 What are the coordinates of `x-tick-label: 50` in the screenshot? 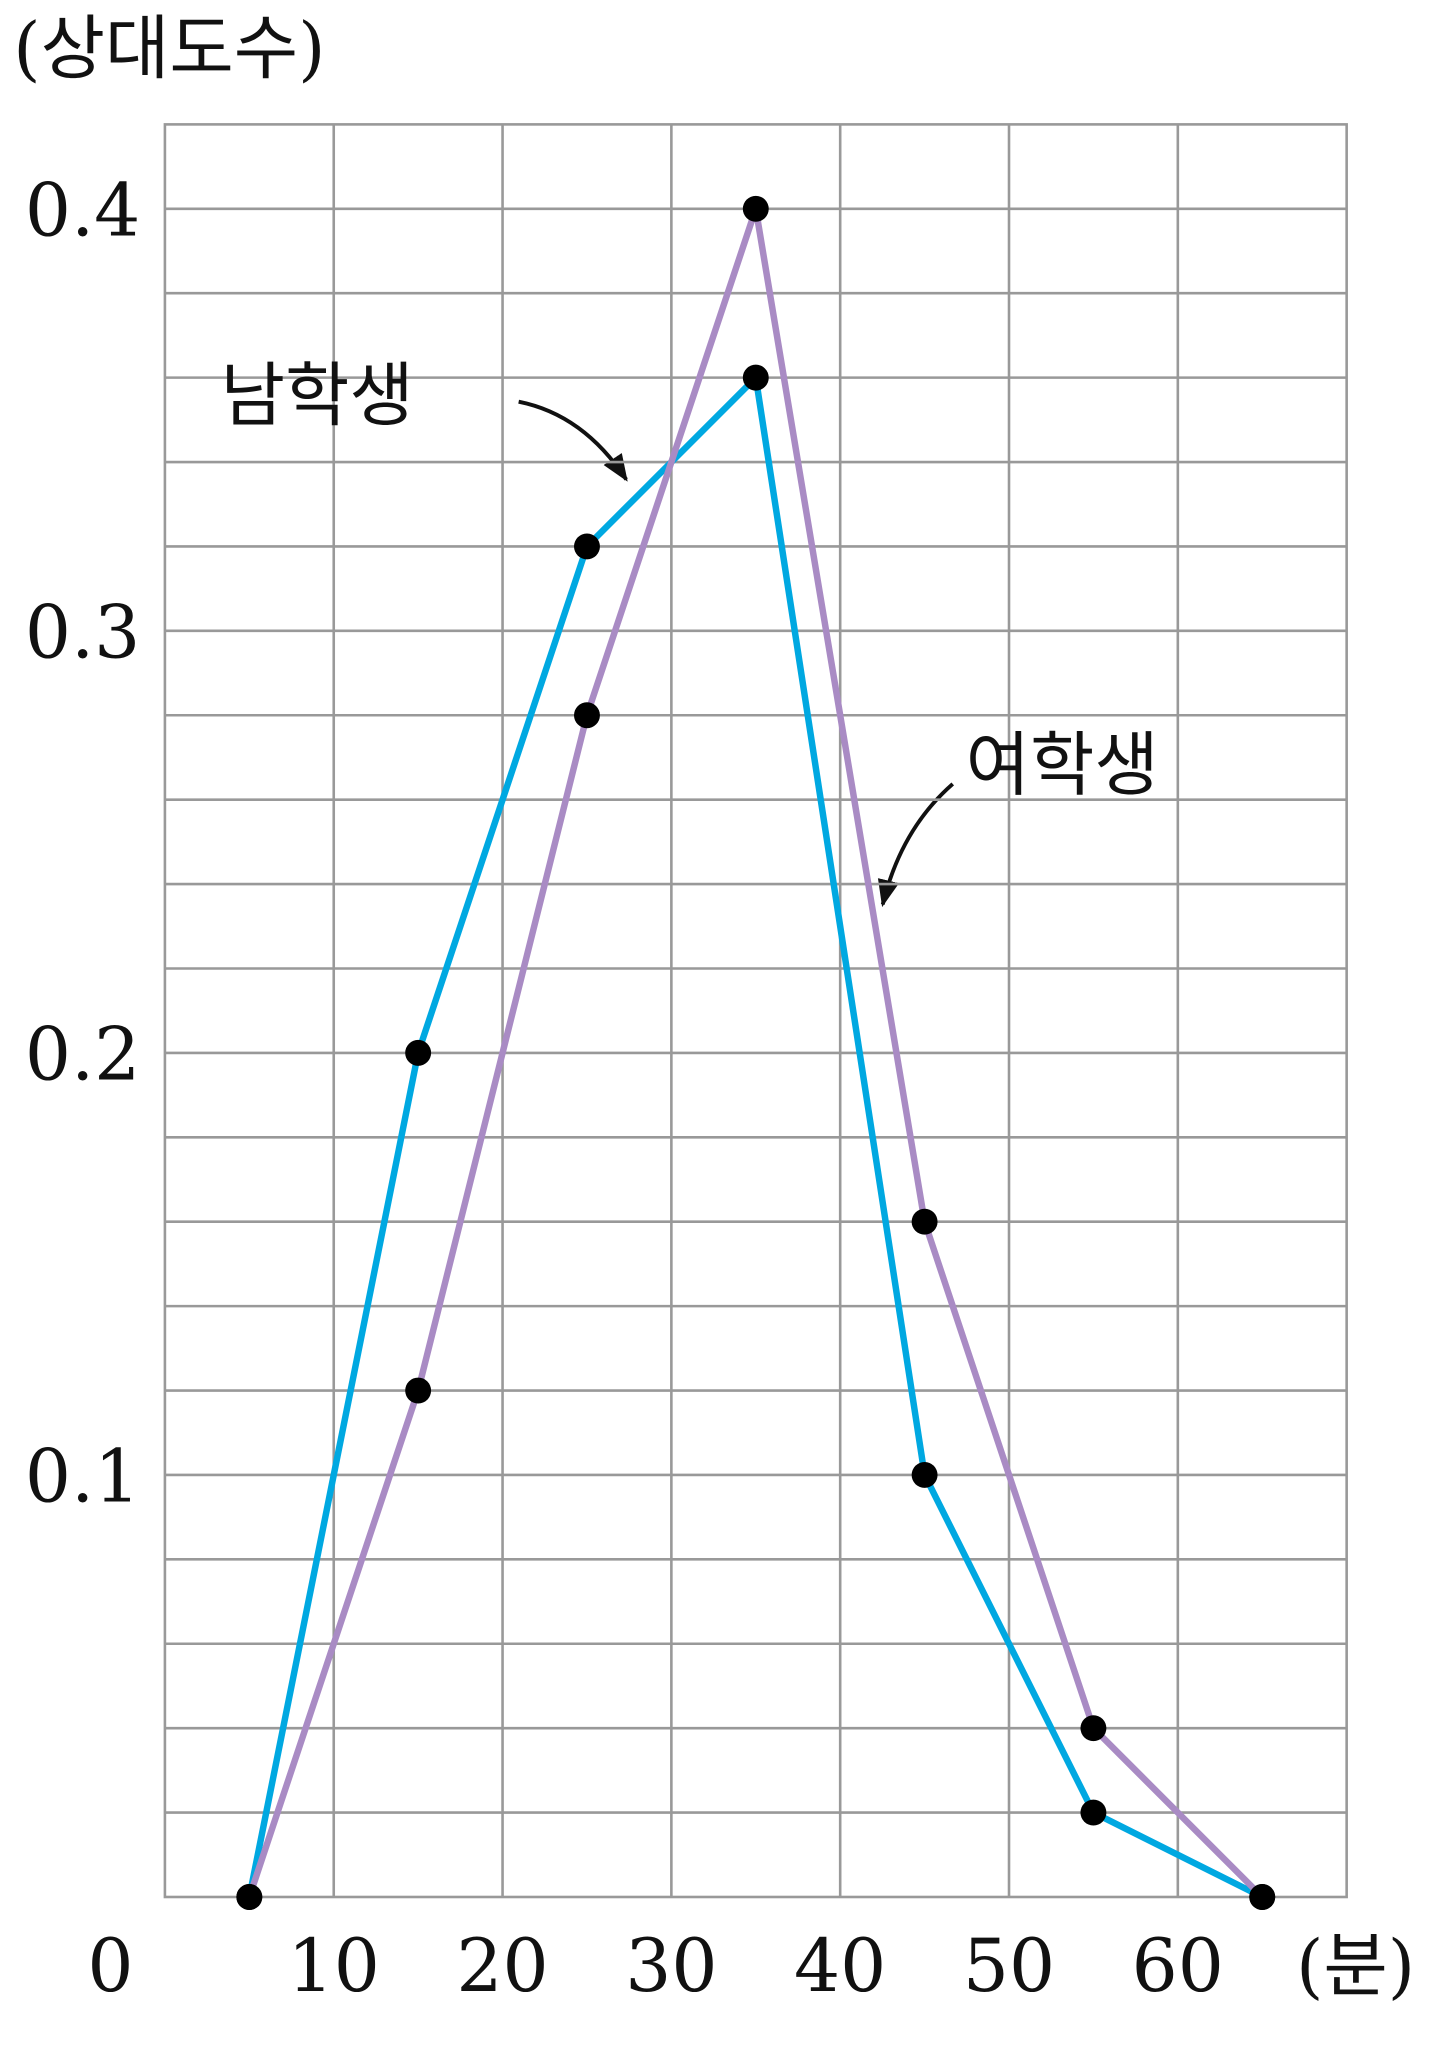 It's located at (1009, 1967).